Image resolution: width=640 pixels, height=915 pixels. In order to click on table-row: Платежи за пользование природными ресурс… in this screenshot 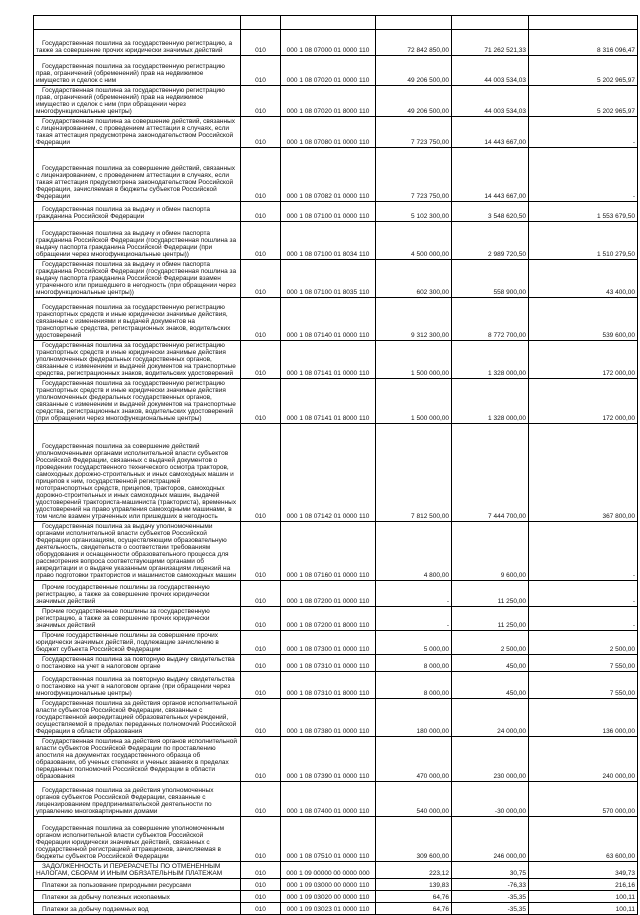, I will do `click(335, 884)`.